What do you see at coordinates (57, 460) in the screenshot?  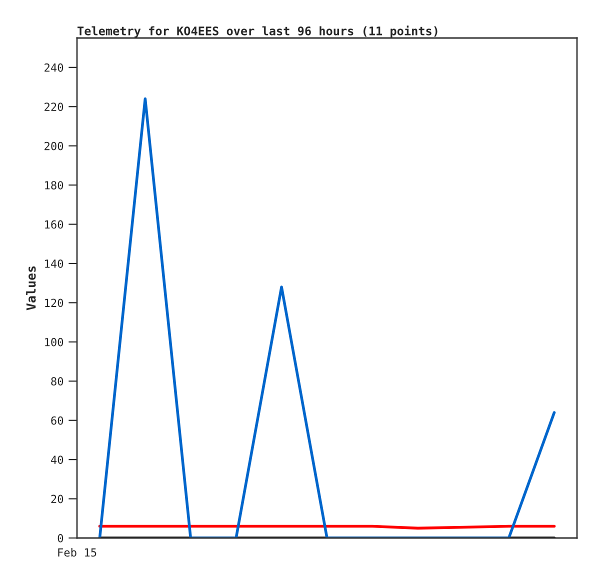 I see `y-tick-label: 40` at bounding box center [57, 460].